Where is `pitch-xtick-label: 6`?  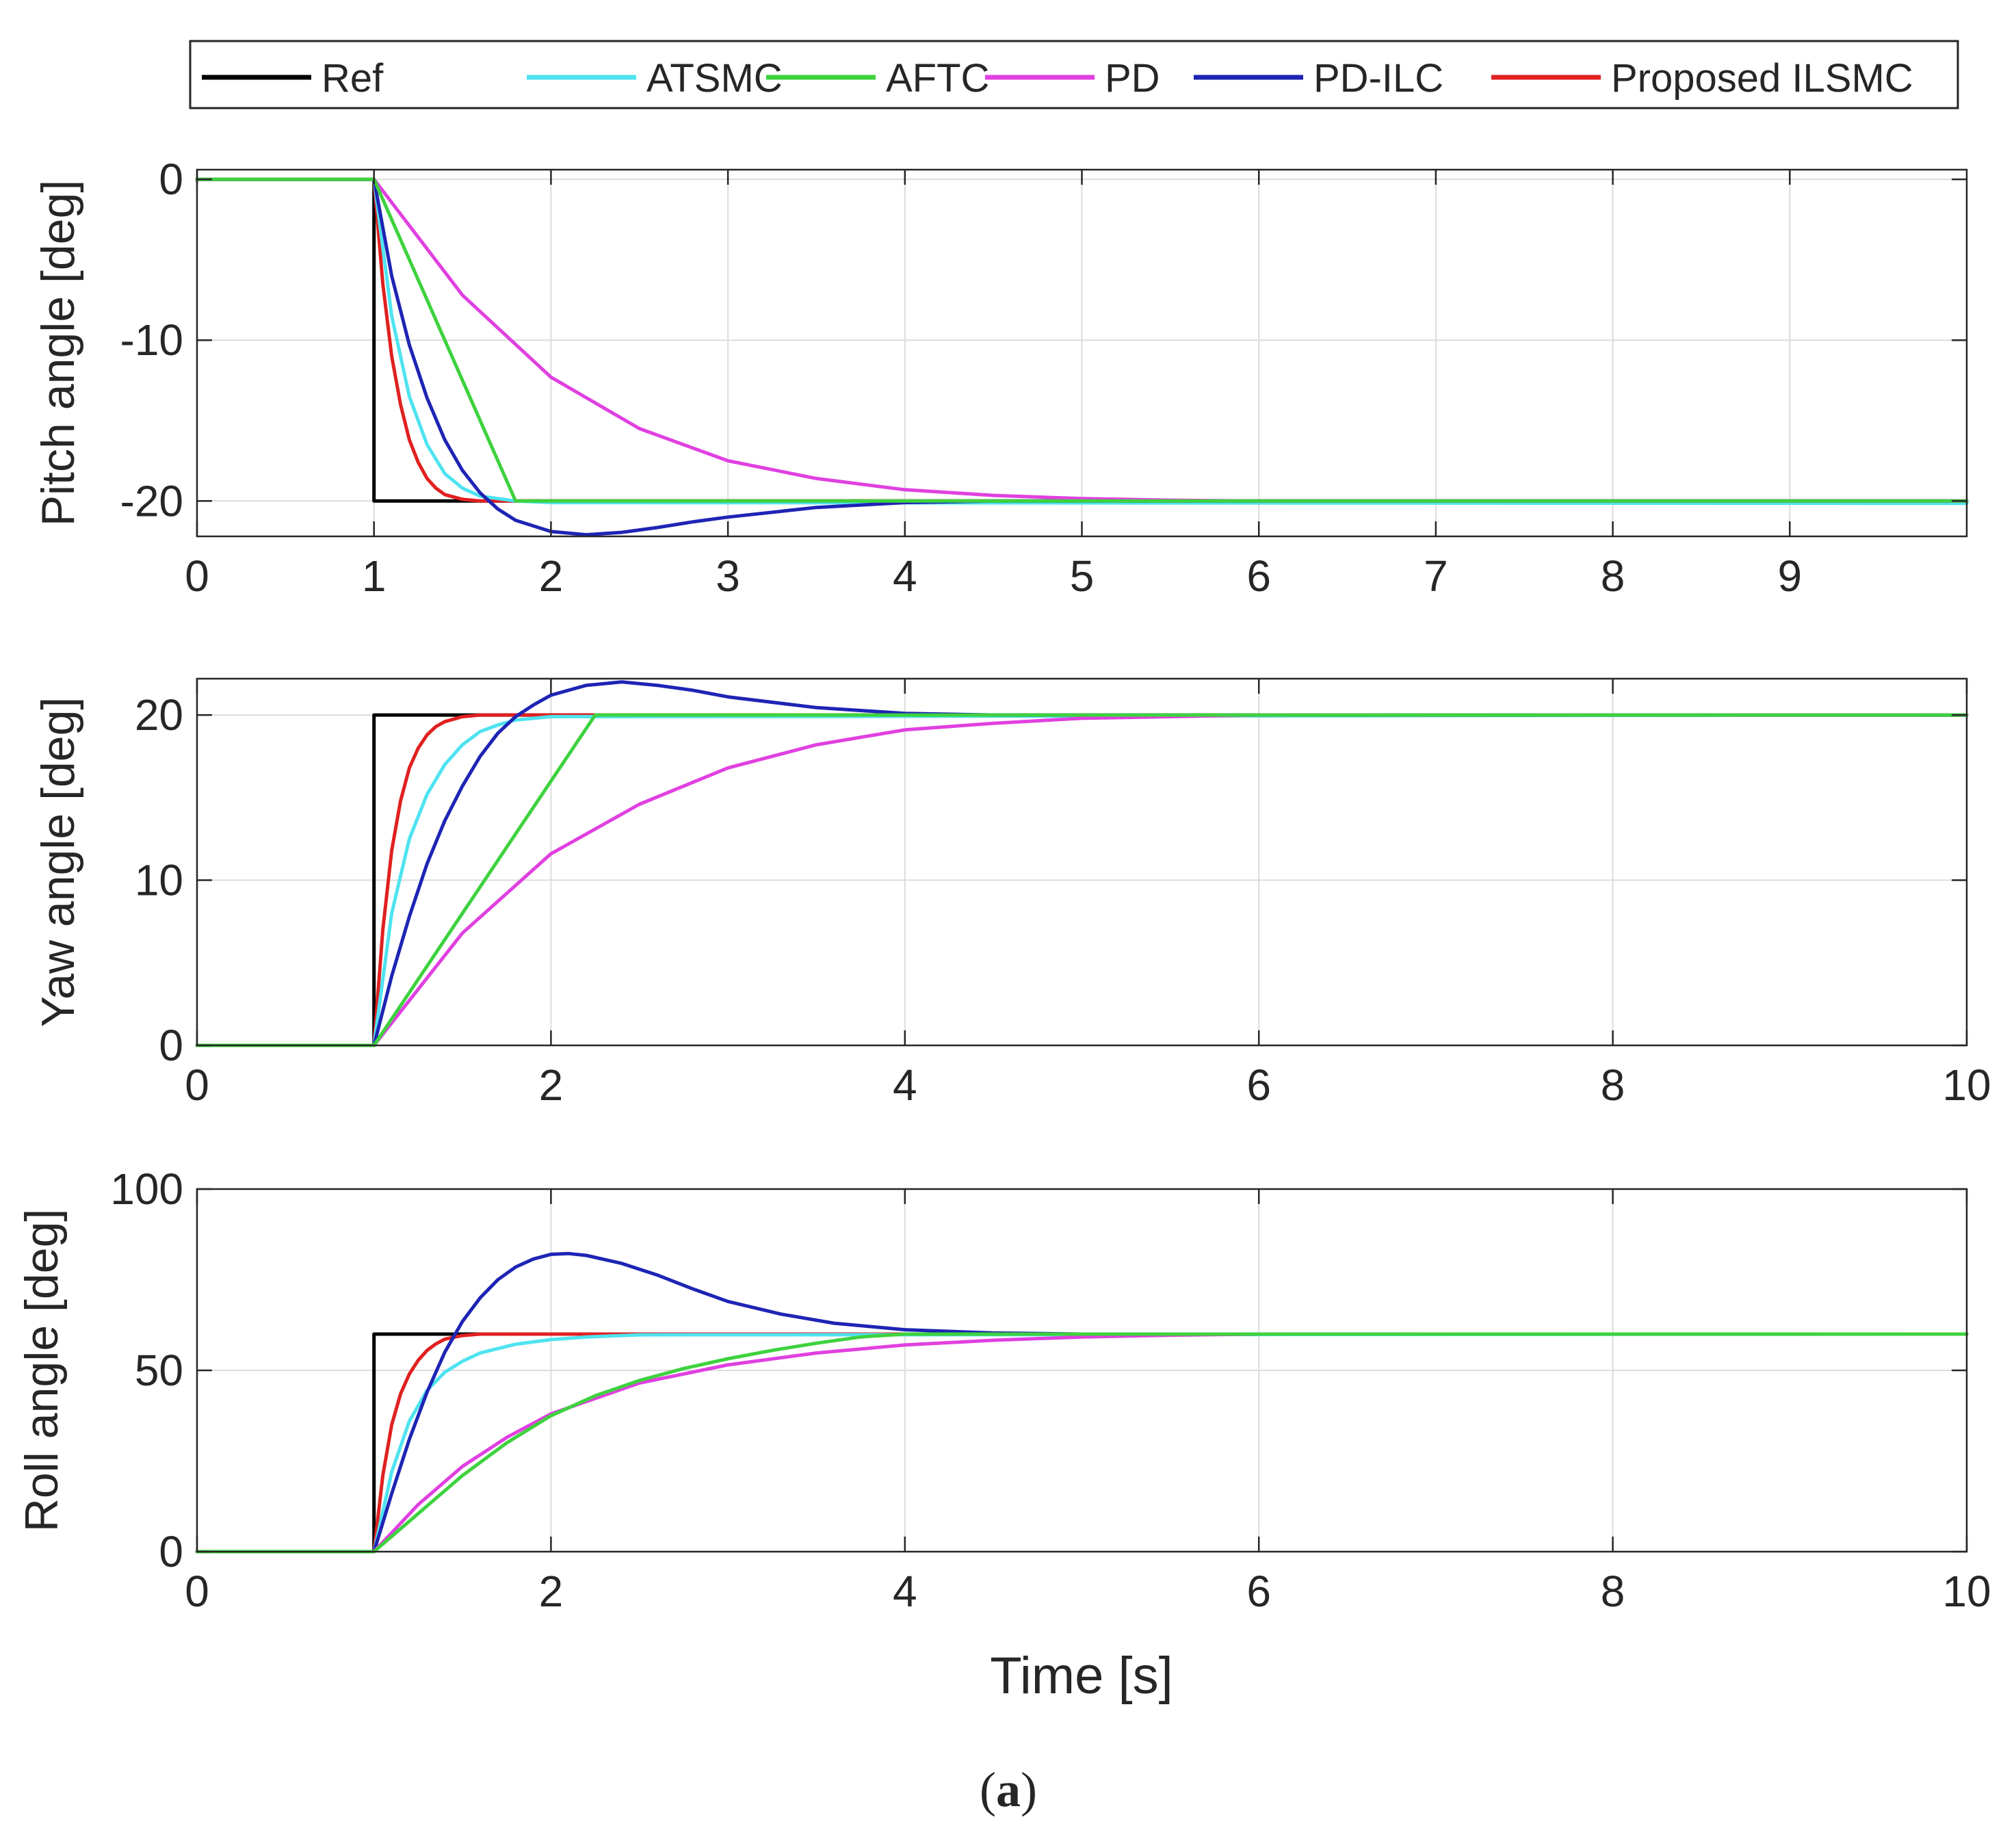
pitch-xtick-label: 6 is located at coordinates (1258, 576).